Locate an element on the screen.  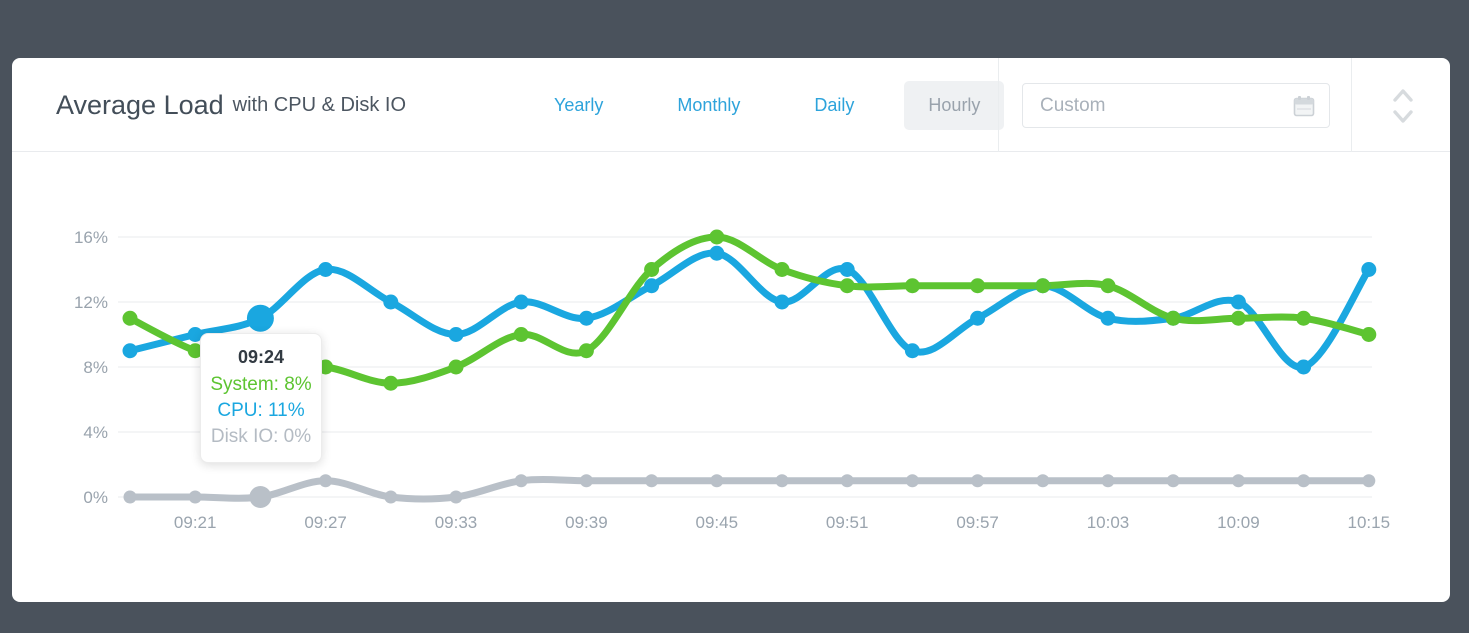
x-tick-label: 09:39 is located at coordinates (586, 522).